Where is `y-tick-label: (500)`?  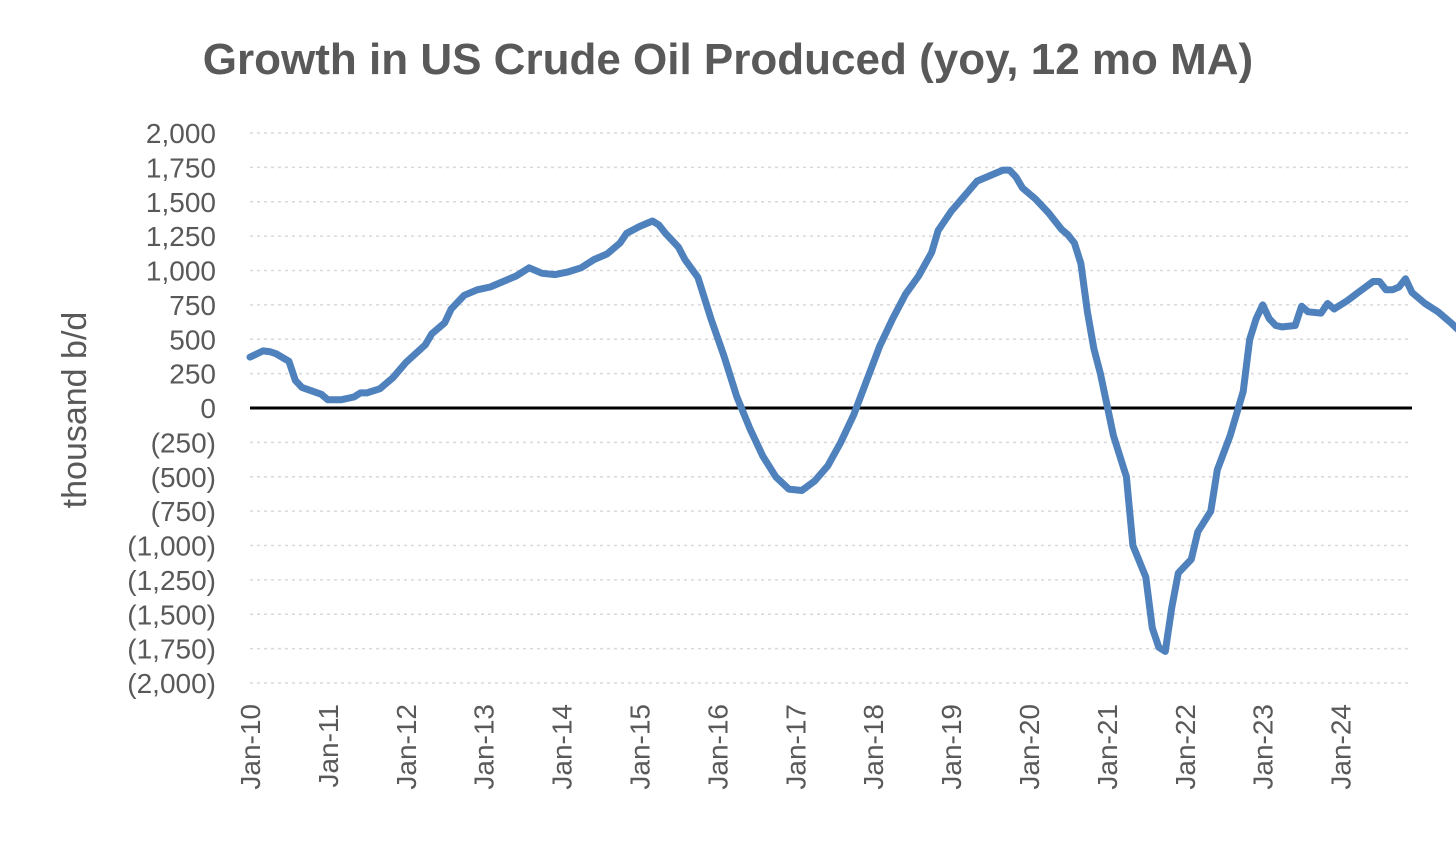
y-tick-label: (500) is located at coordinates (183, 477).